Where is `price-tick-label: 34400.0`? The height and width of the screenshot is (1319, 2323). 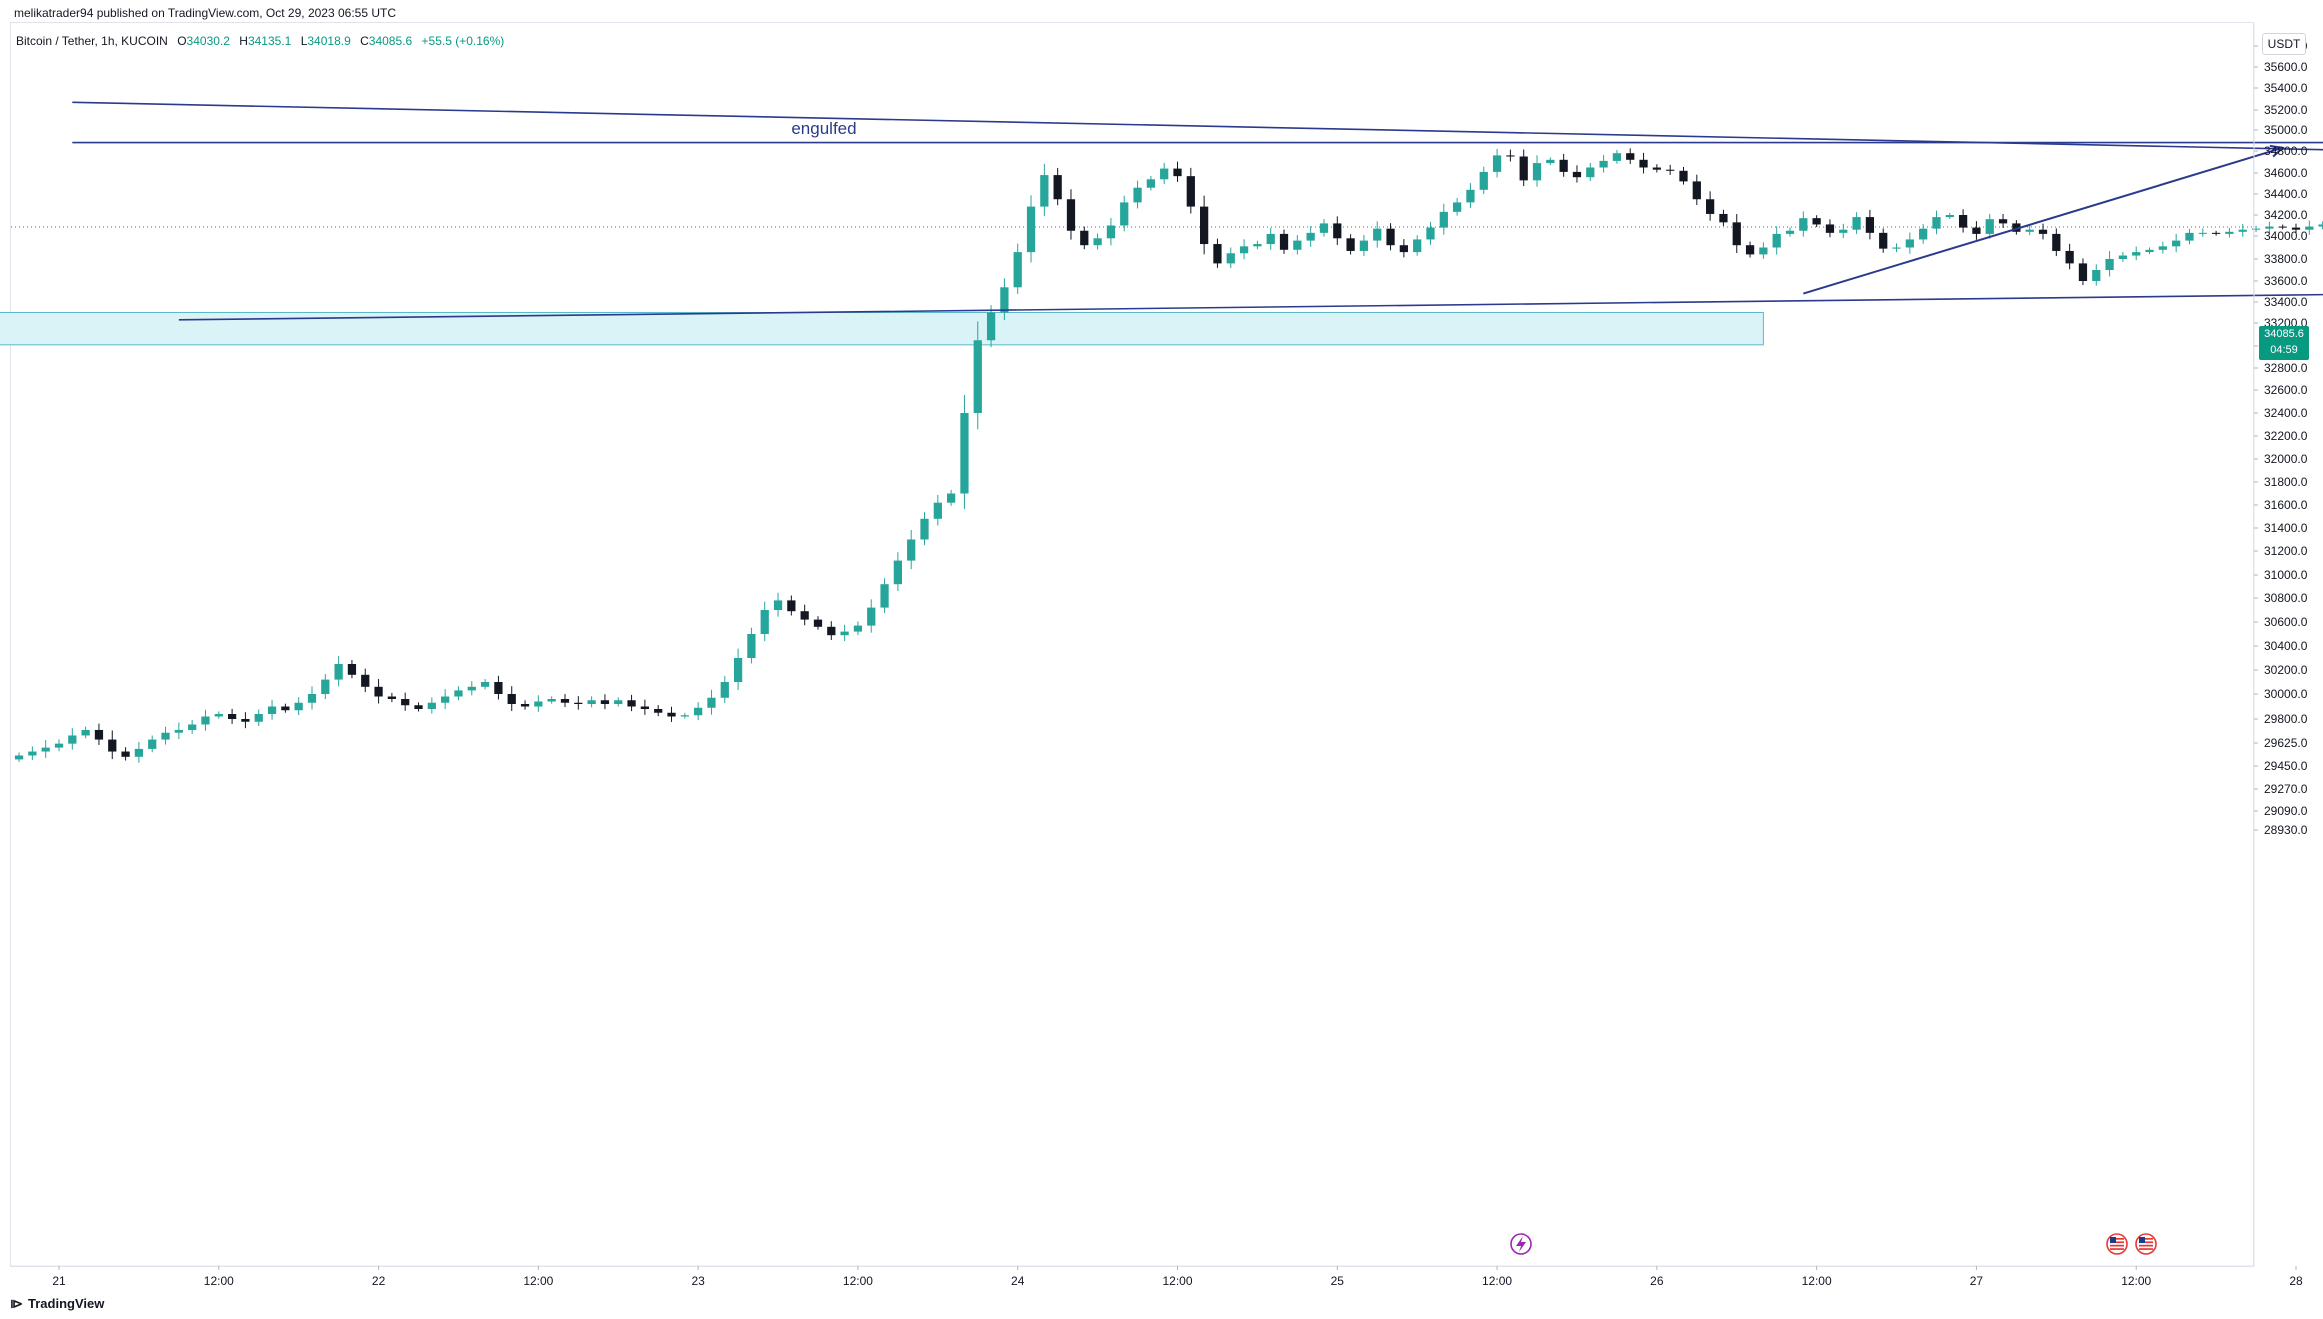
price-tick-label: 34400.0 is located at coordinates (2286, 194).